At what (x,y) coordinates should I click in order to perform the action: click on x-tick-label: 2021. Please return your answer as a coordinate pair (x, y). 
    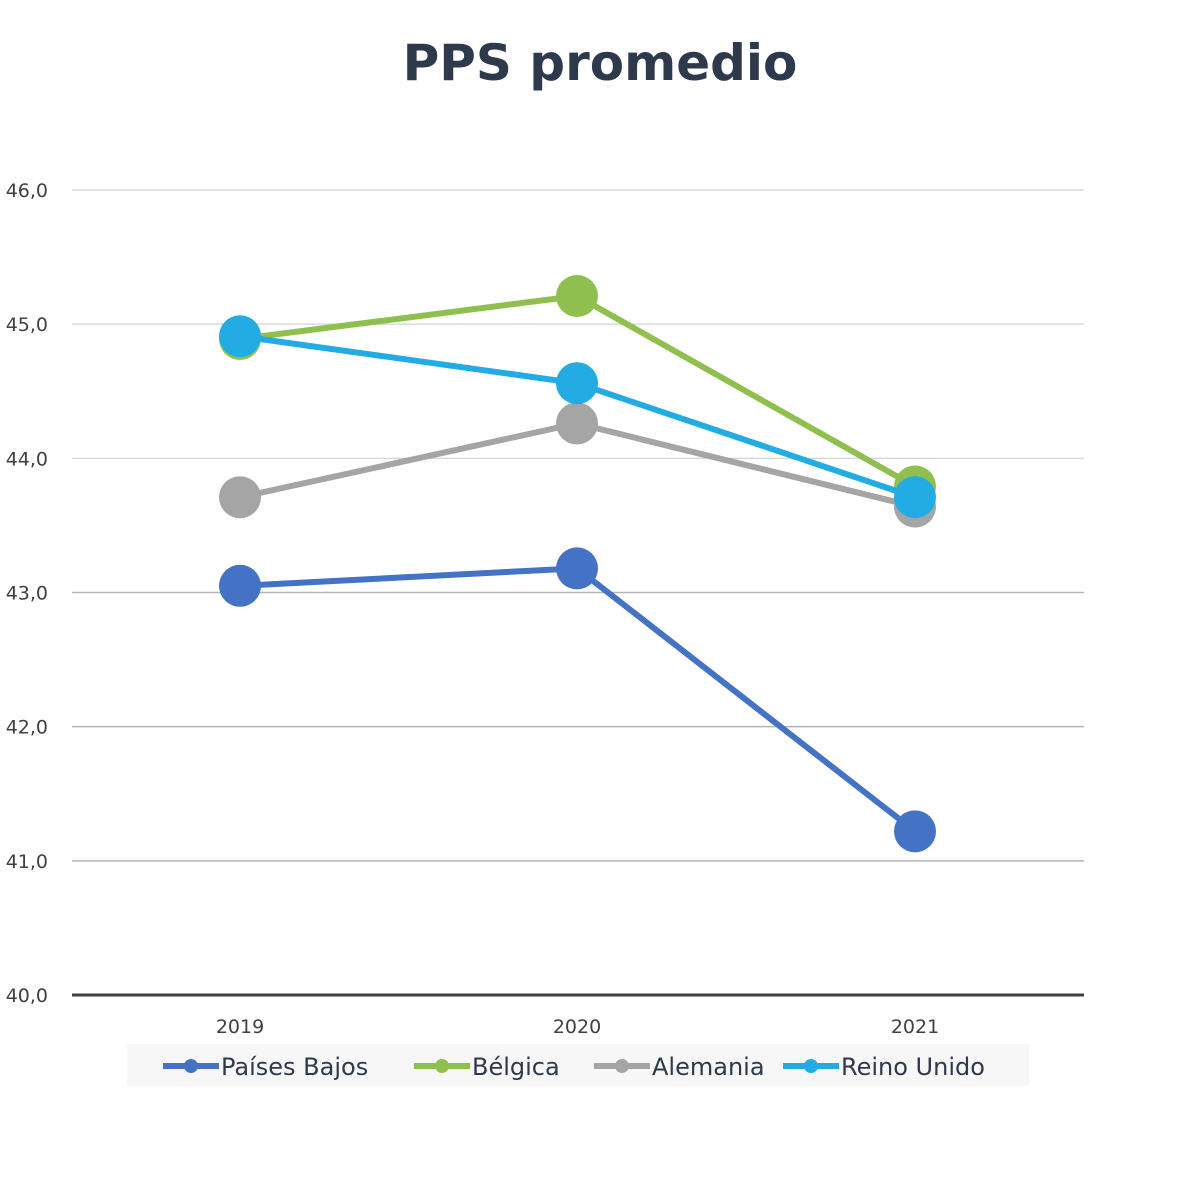
    Looking at the image, I should click on (915, 1027).